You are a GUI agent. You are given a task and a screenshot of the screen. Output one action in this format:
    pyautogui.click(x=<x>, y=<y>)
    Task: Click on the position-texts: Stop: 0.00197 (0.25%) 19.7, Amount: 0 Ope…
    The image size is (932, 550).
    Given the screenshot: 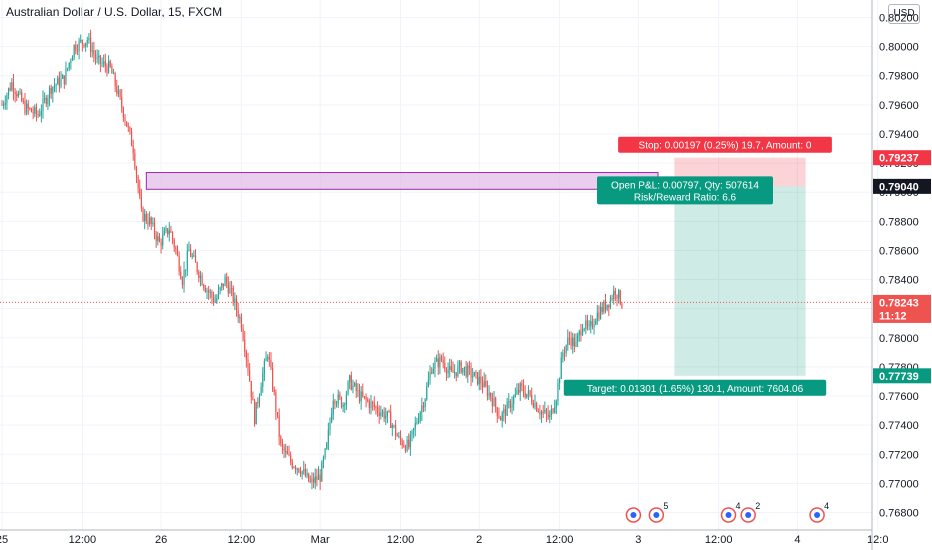 What is the action you would take?
    pyautogui.click(x=697, y=266)
    